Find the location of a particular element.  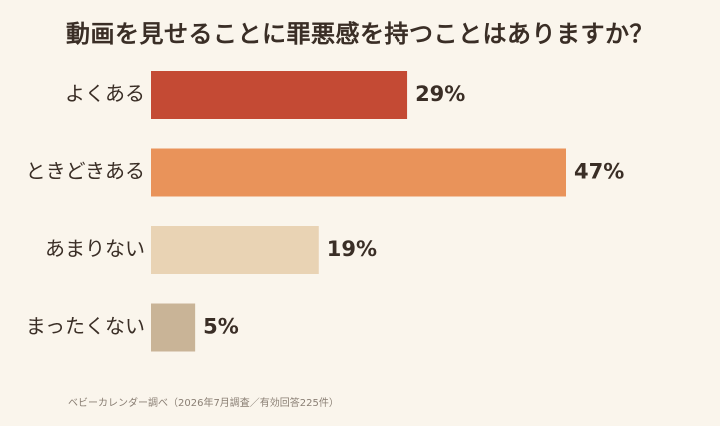

value-label: 19% is located at coordinates (352, 249).